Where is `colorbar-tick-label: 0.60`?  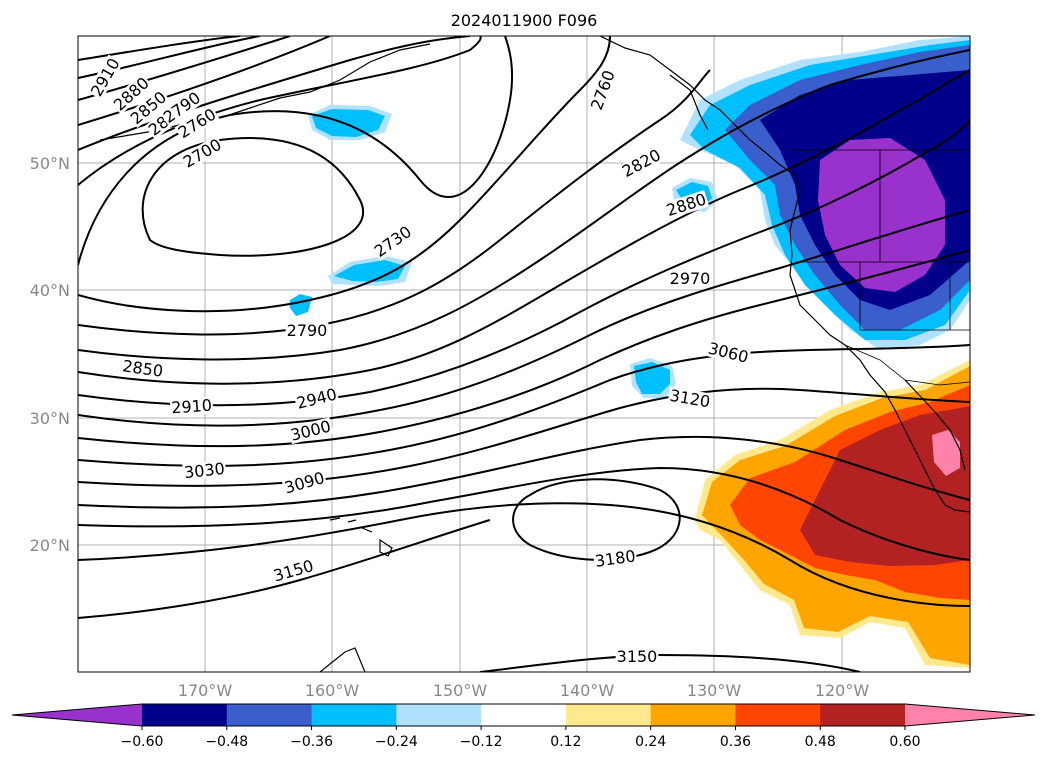 colorbar-tick-label: 0.60 is located at coordinates (904, 742).